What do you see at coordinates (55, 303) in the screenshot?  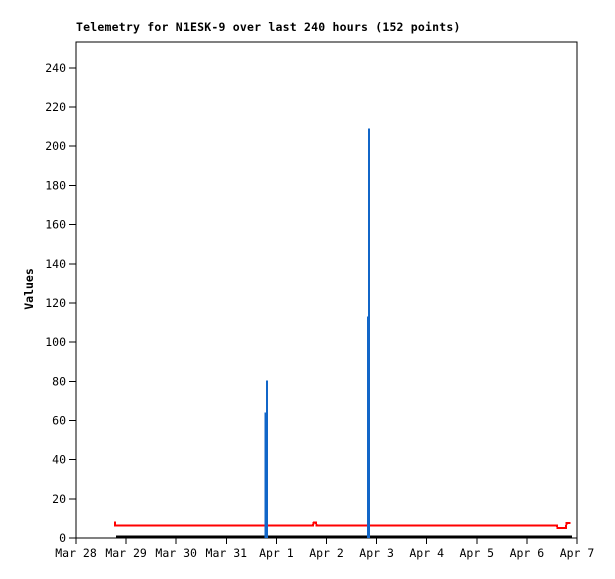 I see `y-tick-label: 120` at bounding box center [55, 303].